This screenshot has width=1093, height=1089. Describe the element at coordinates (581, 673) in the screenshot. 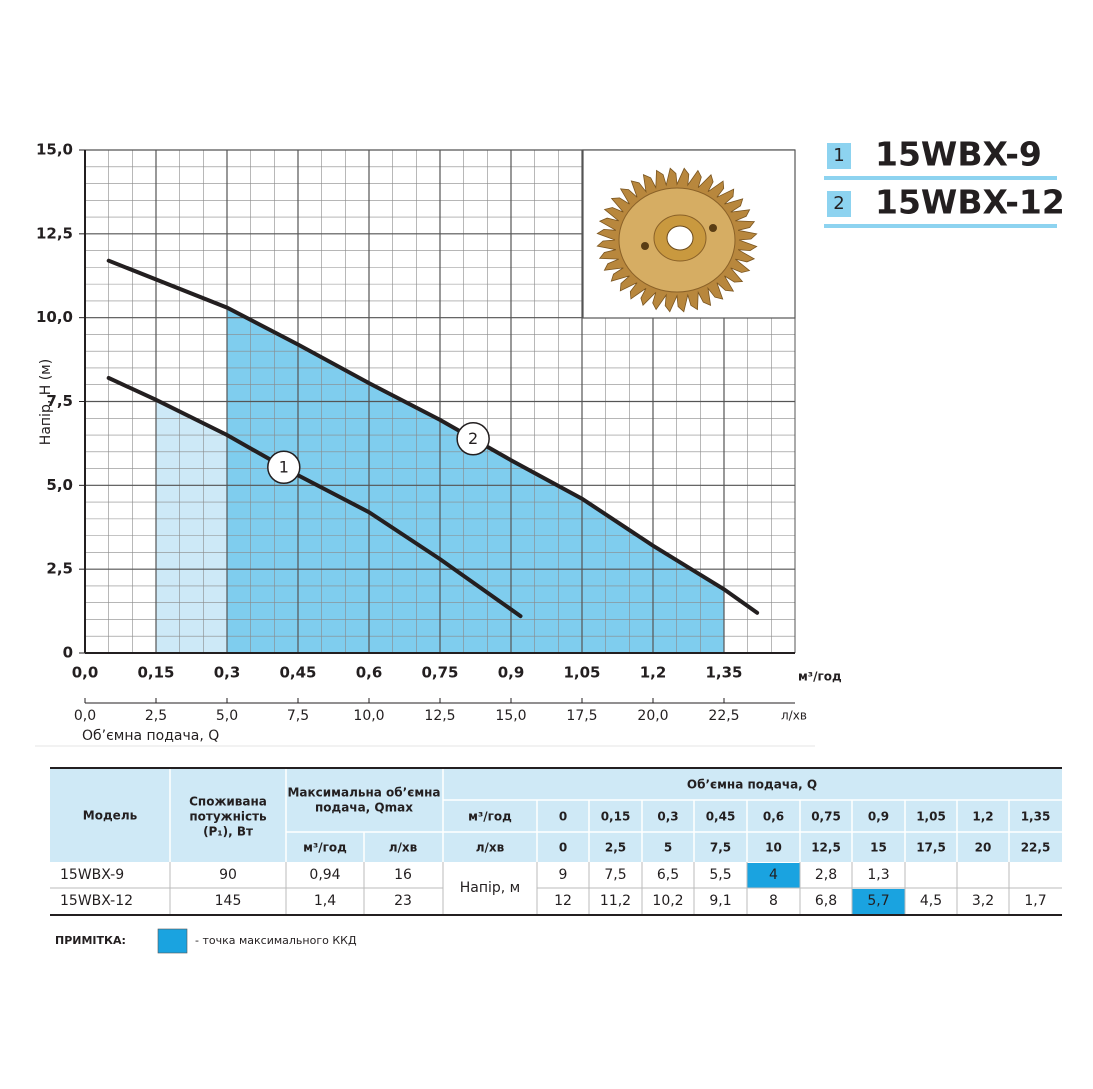

I see `x-tick-label: 1,05` at that location.